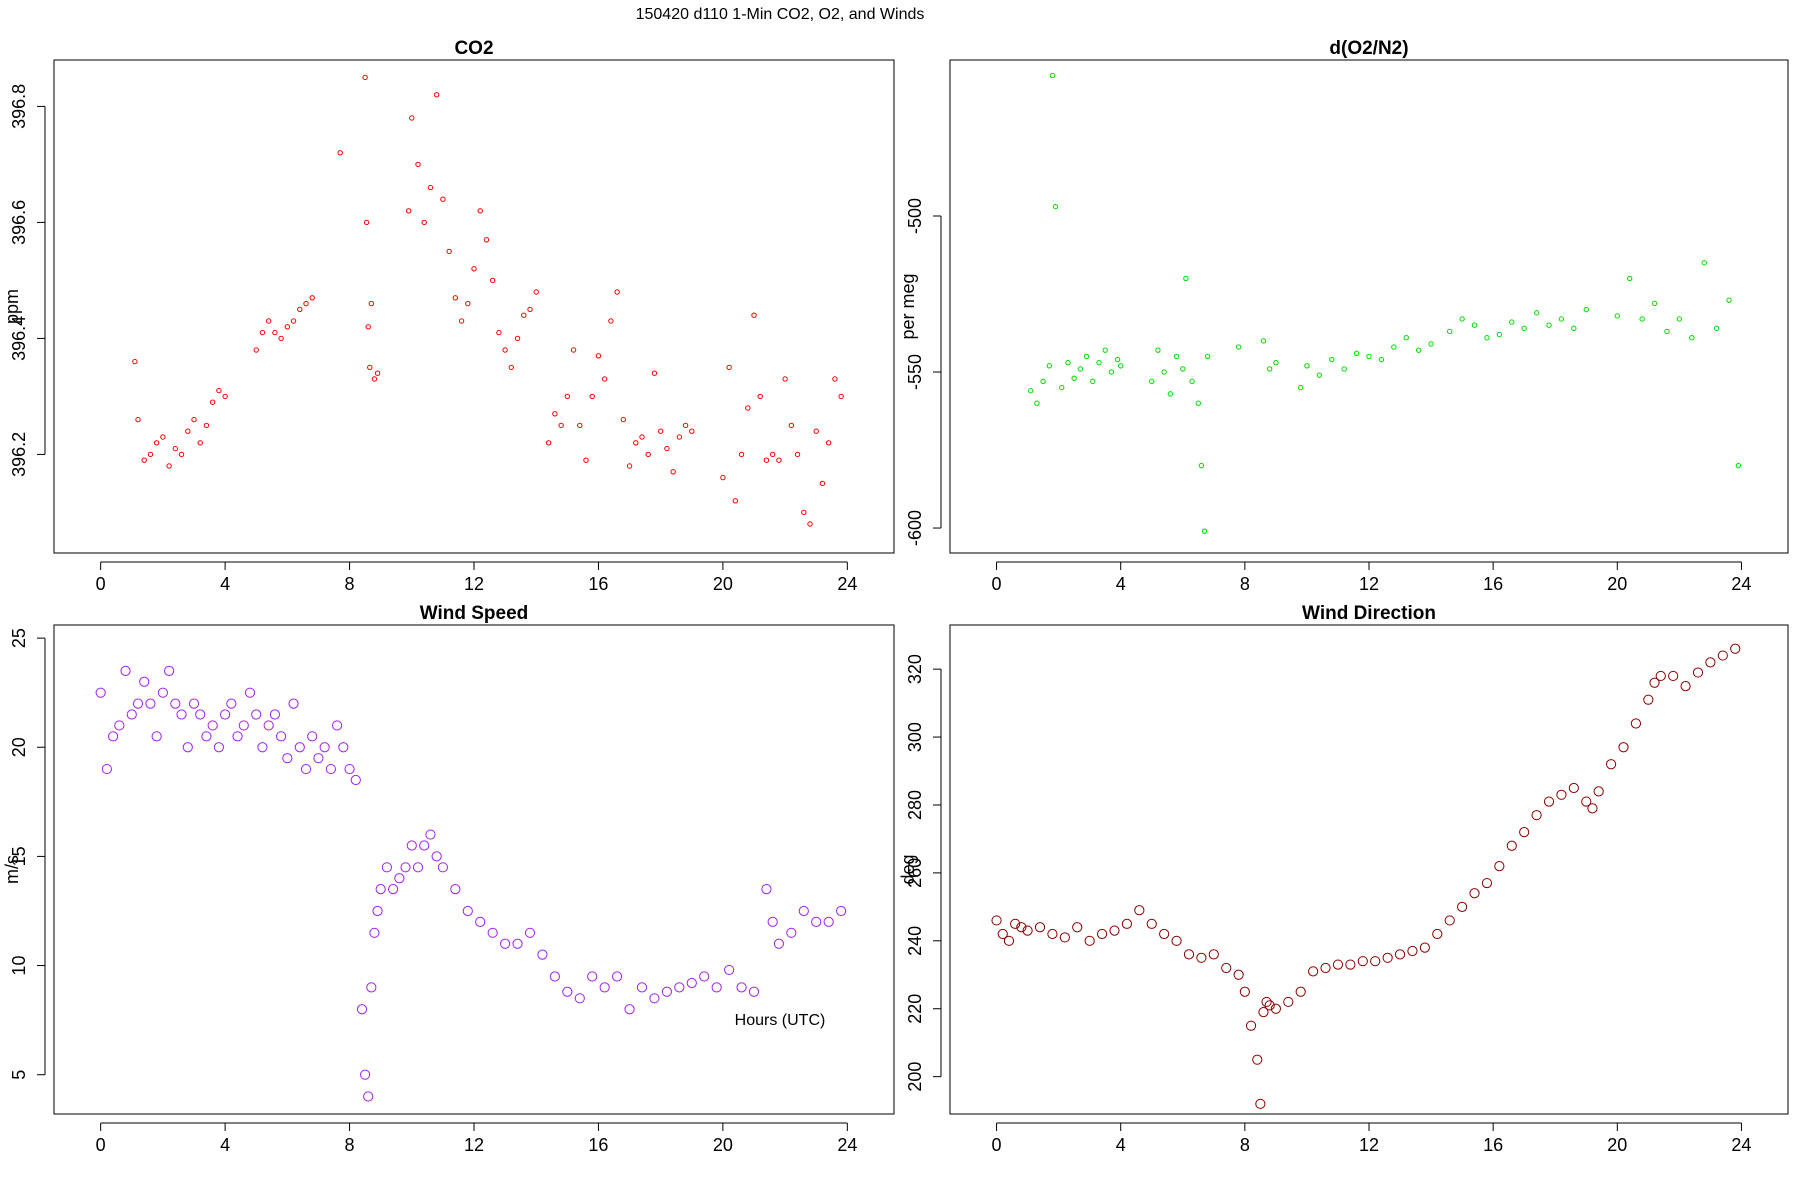 The image size is (1800, 1200). Describe the element at coordinates (915, 941) in the screenshot. I see `y-tick-label: 240` at that location.